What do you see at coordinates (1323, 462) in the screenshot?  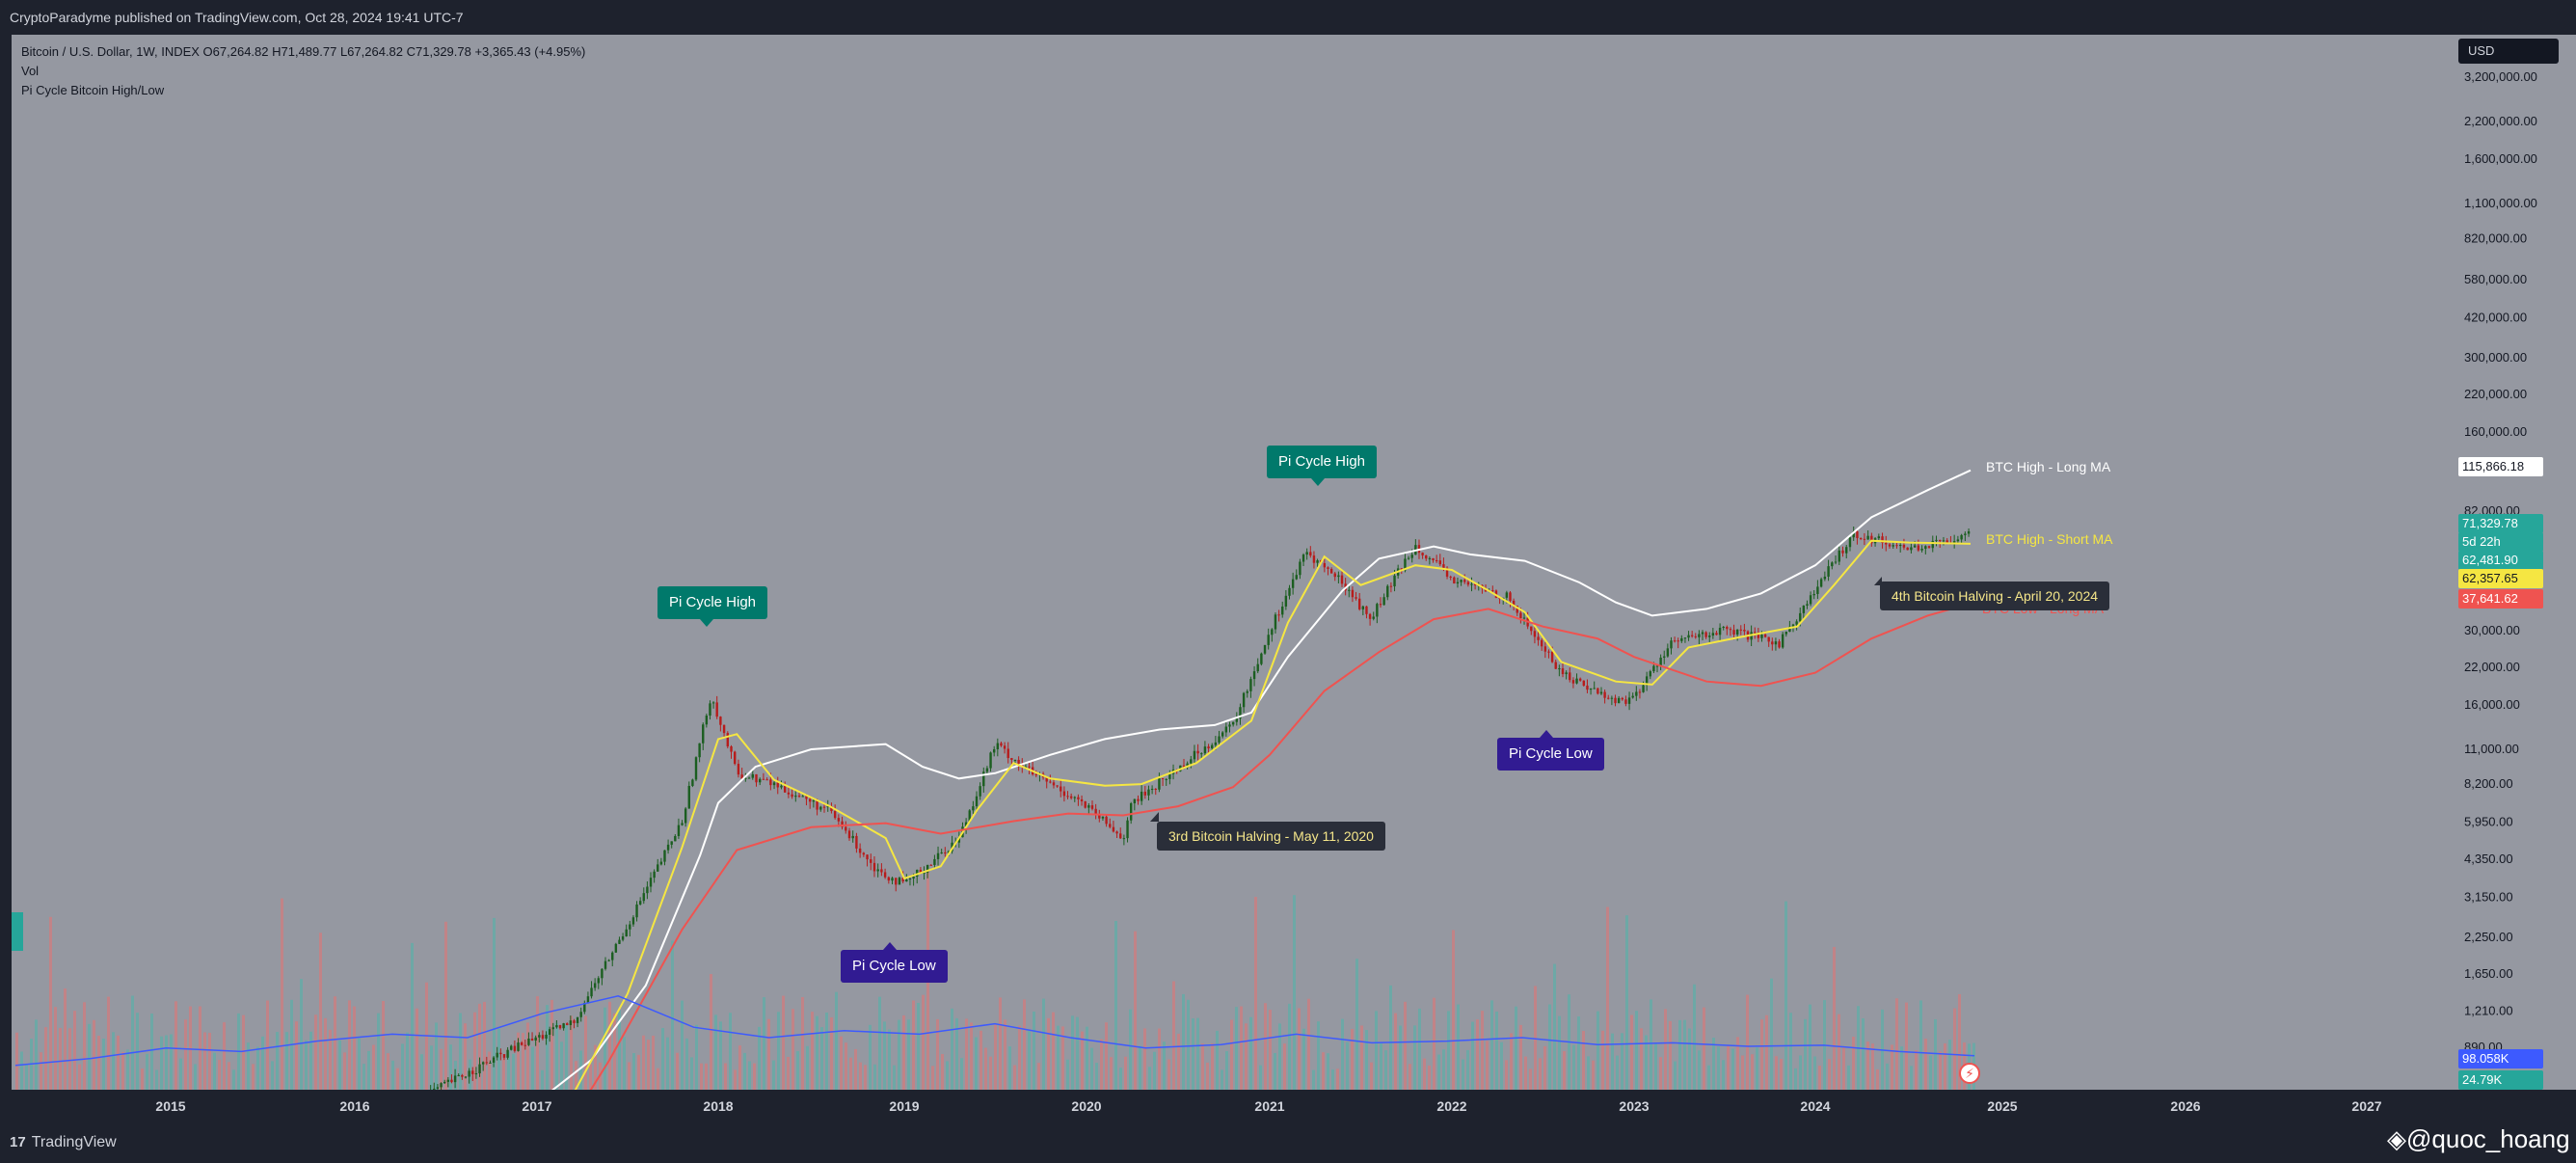 I see `pi-cycle-high-label-2021: Pi Cycle High` at bounding box center [1323, 462].